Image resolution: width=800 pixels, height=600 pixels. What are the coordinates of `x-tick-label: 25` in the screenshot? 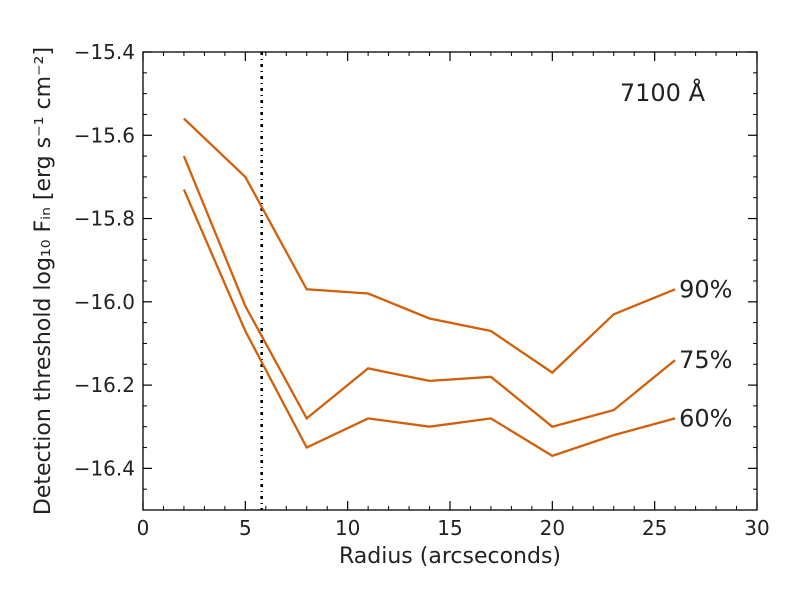 It's located at (654, 528).